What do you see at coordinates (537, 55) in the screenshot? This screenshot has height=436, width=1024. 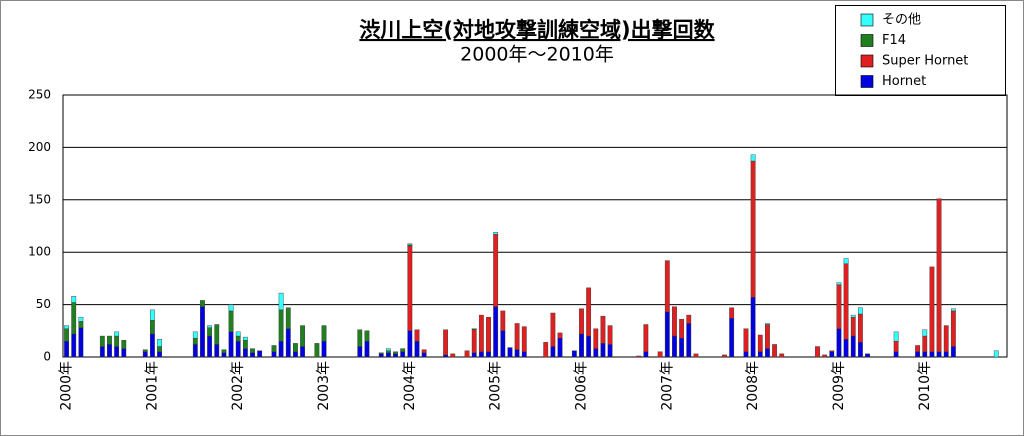 I see `chart-subtitle: 2000年～2010年` at bounding box center [537, 55].